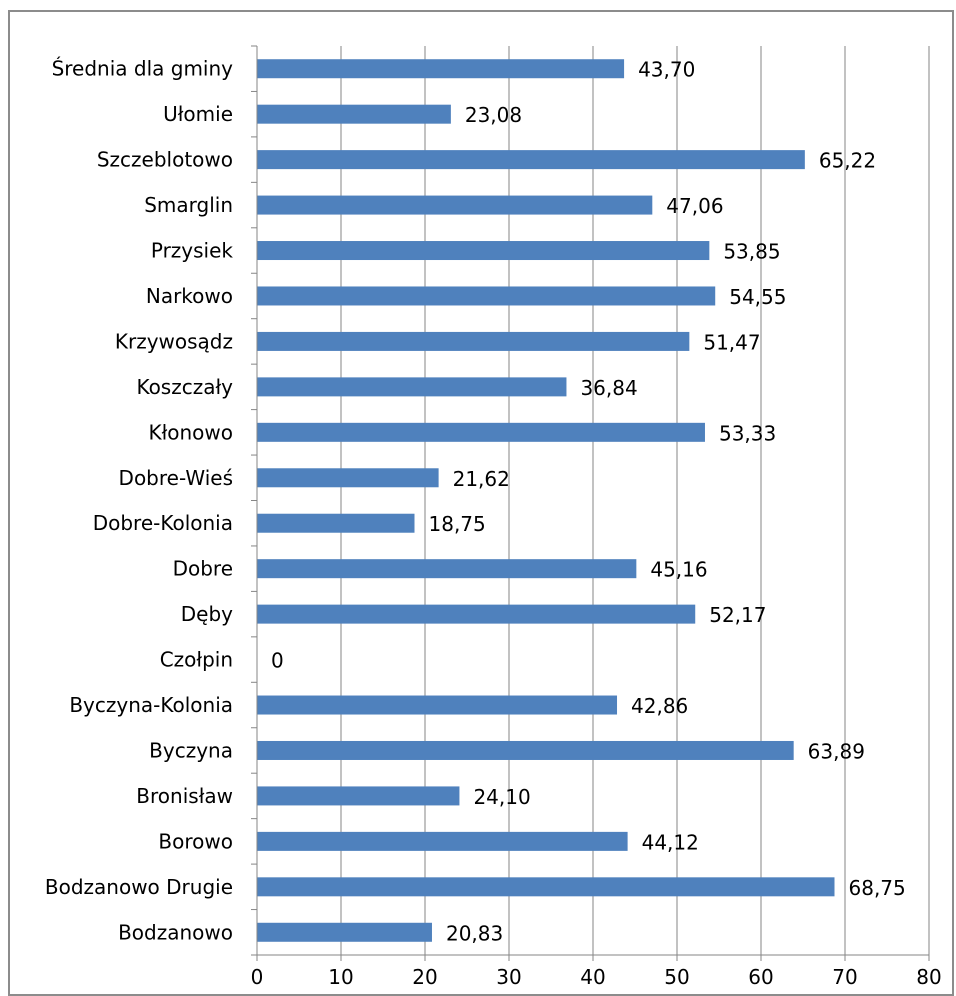  What do you see at coordinates (424, 977) in the screenshot?
I see `x-tick-label: 20` at bounding box center [424, 977].